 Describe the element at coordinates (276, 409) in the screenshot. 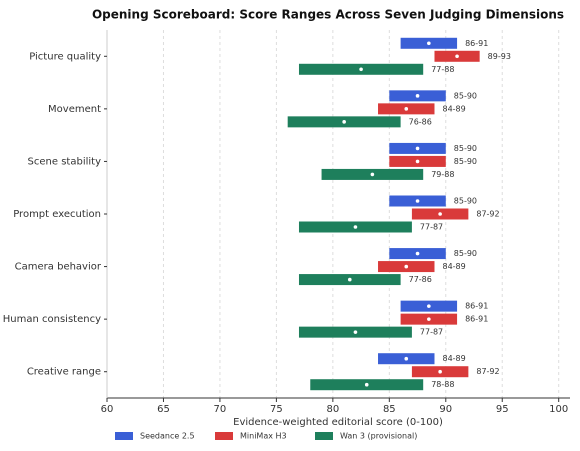

I see `x-tick-label: 75` at that location.